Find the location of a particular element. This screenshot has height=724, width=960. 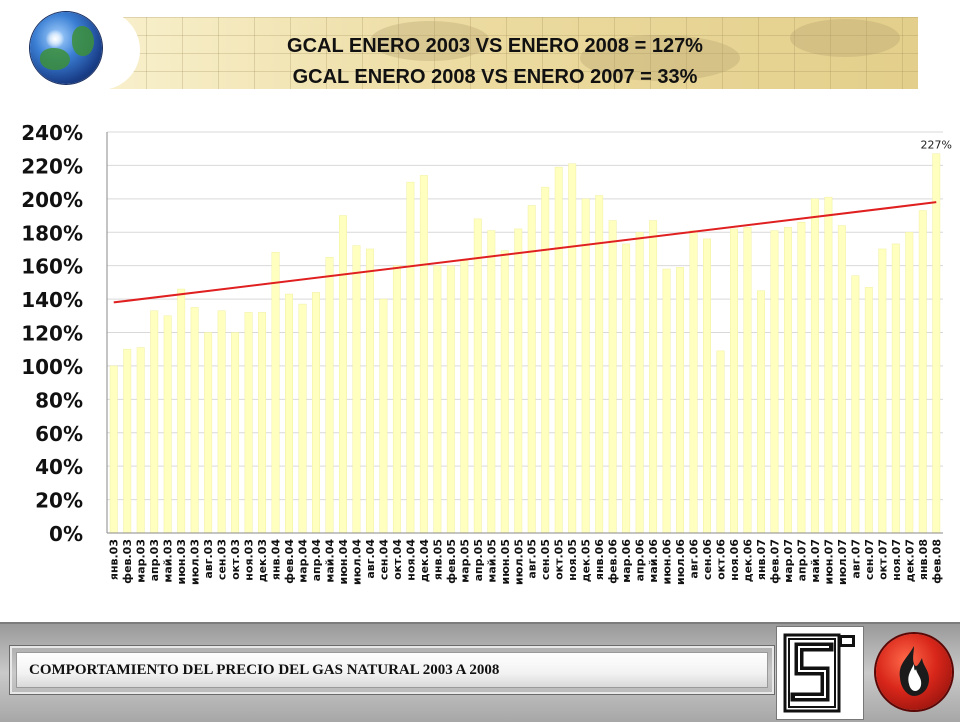

x-tick-label: май.05 is located at coordinates (491, 561).